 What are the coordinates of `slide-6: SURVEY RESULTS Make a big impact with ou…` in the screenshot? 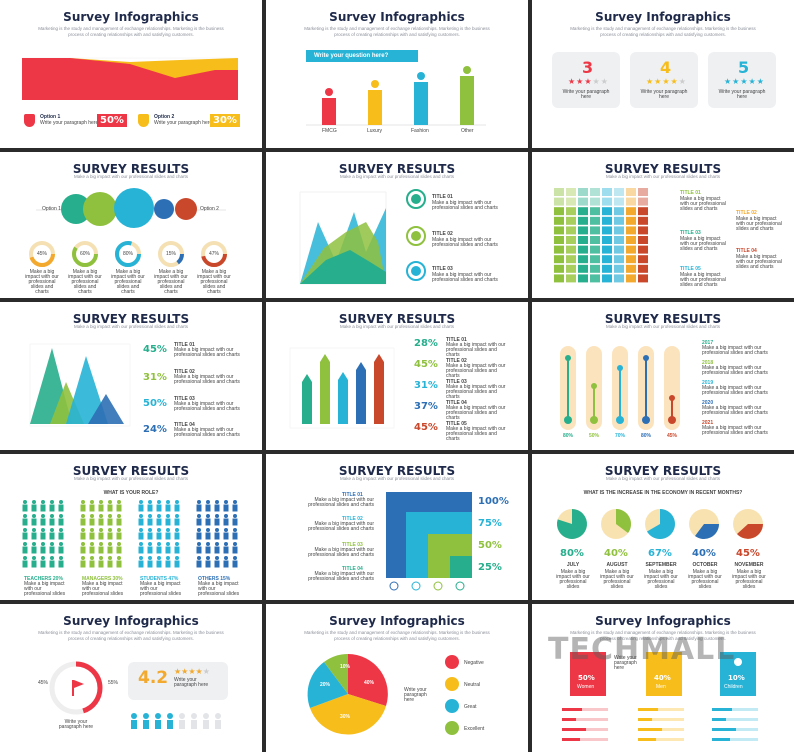 It's located at (663, 225).